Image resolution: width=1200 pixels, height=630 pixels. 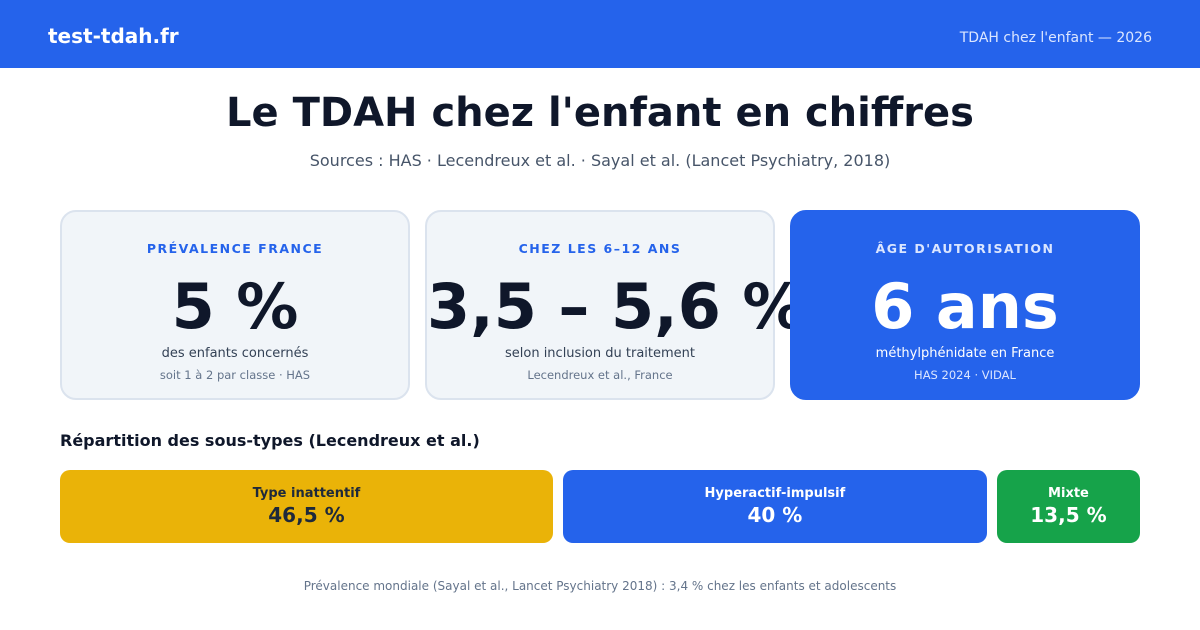 What do you see at coordinates (965, 375) in the screenshot?
I see `card-source: HAS 2024 · VIDAL` at bounding box center [965, 375].